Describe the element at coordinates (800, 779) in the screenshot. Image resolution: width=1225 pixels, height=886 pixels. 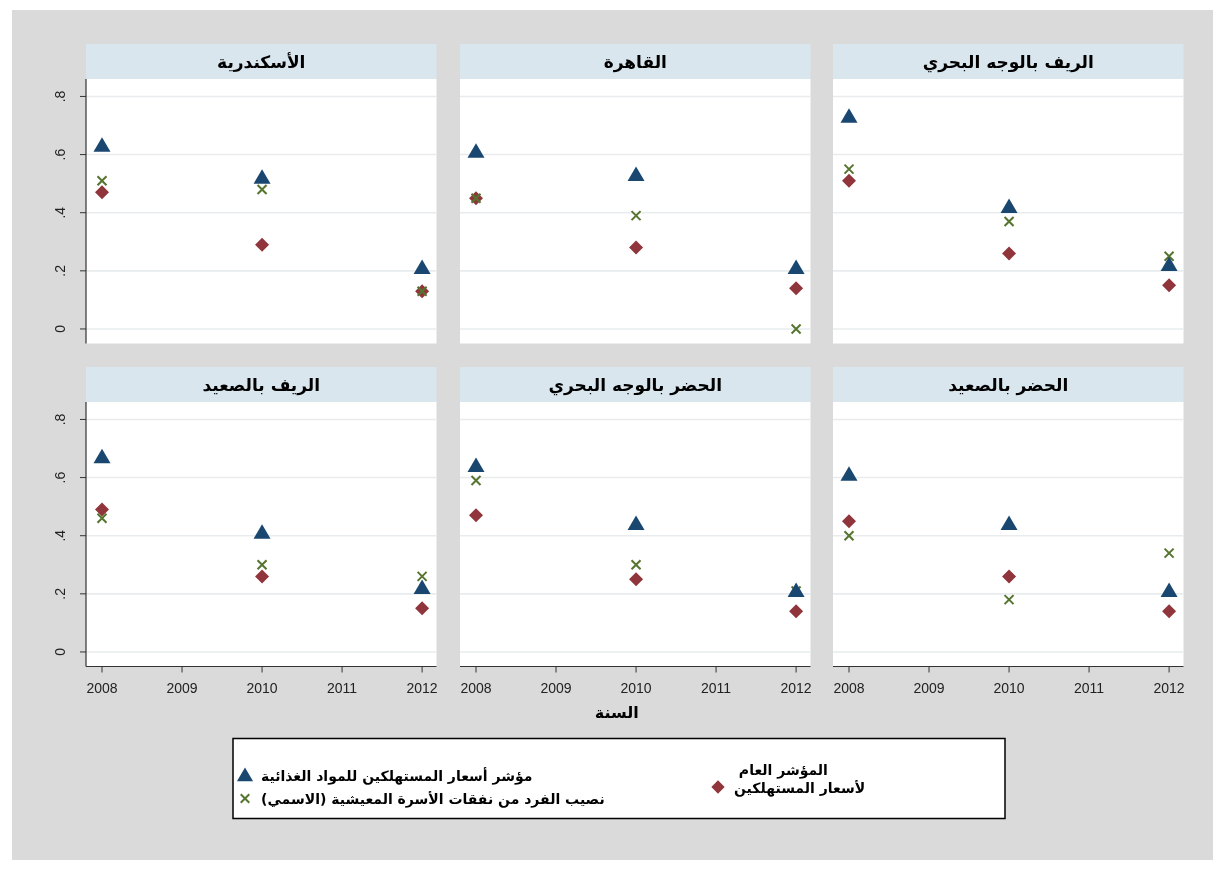
I see `legend-label: المؤشر العام لأسعار المستهلكين` at that location.